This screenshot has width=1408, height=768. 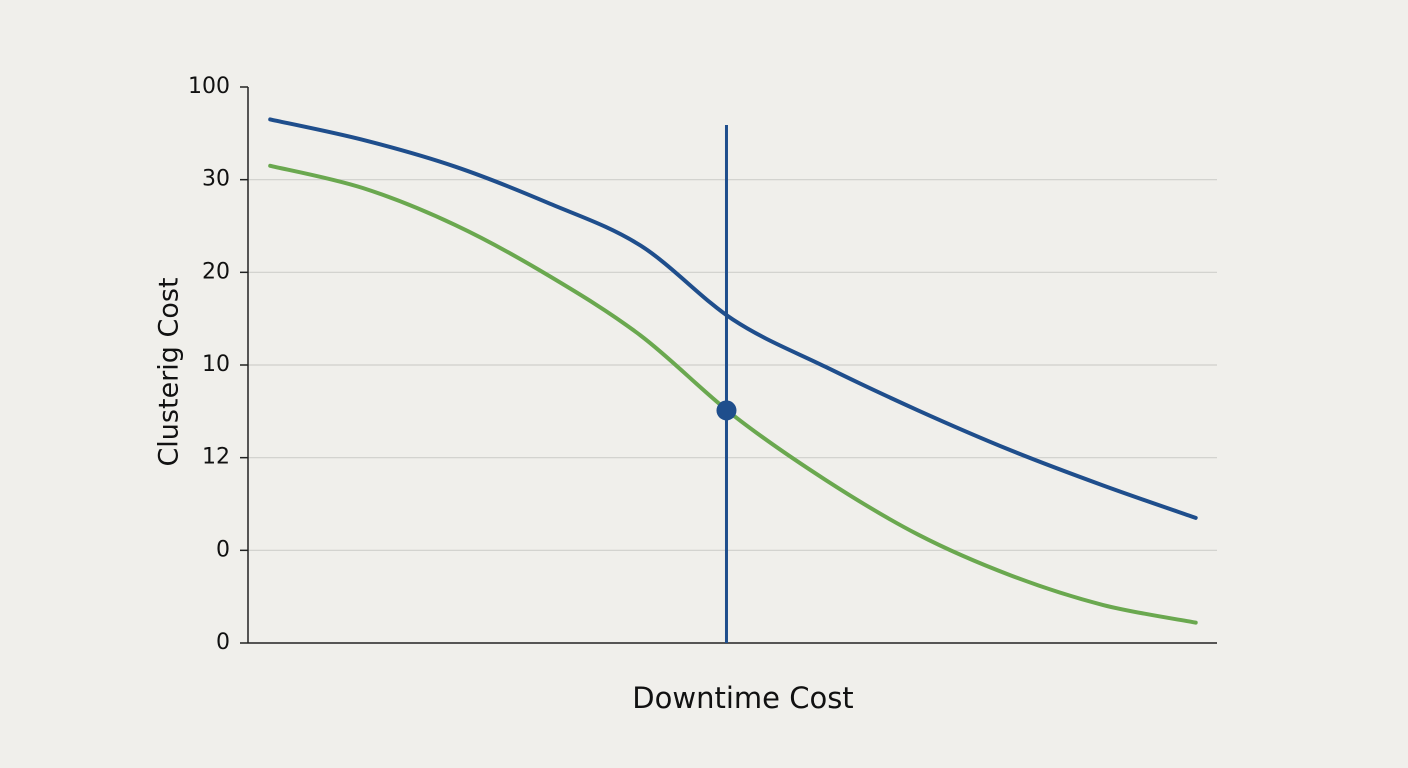 I want to click on y-tick-label: 12, so click(x=216, y=457).